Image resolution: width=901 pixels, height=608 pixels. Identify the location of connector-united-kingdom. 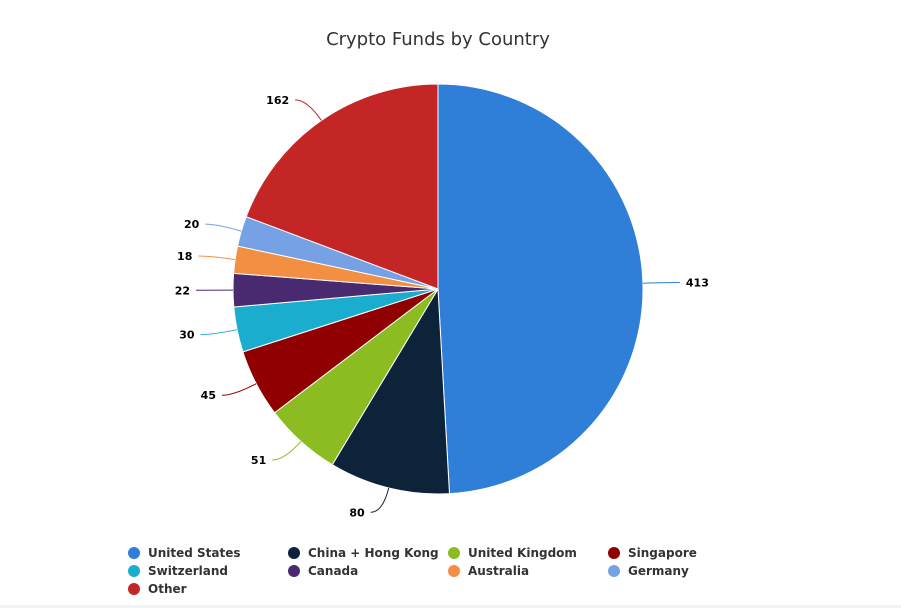
(287, 451).